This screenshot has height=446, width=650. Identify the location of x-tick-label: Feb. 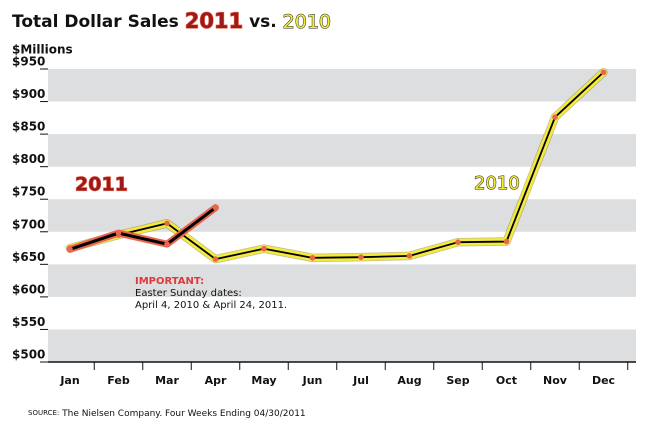
(118, 380).